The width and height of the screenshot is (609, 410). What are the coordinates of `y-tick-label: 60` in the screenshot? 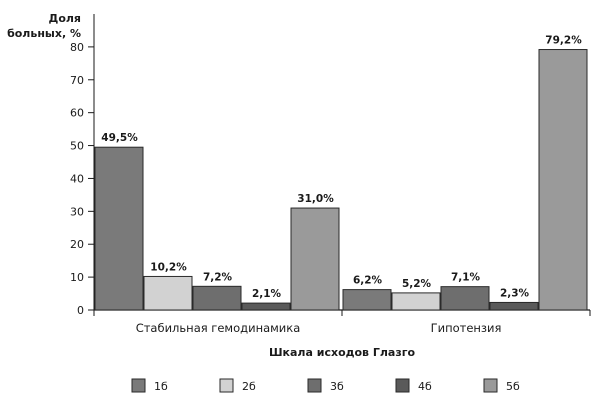 It's located at (77, 113).